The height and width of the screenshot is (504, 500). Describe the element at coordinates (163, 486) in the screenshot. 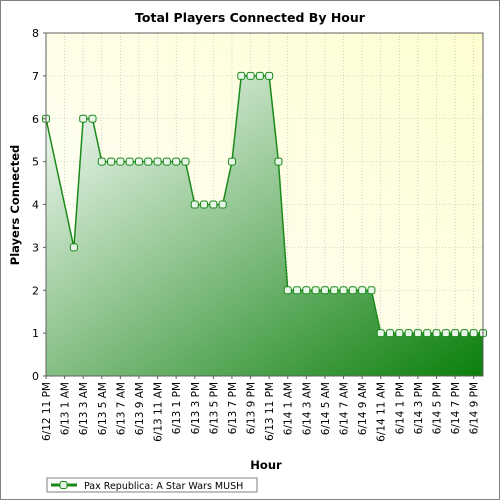

I see `legend-label-series-1: Pax Republica: A Star Wars MUSH` at that location.